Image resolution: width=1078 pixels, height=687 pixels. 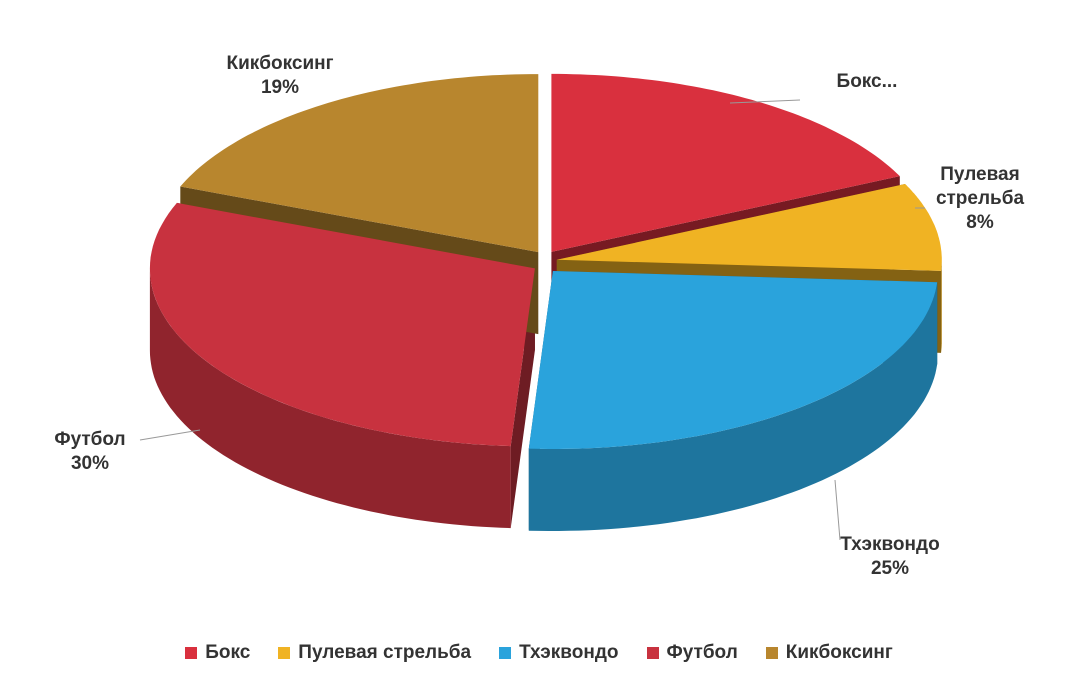 What do you see at coordinates (839, 652) in the screenshot?
I see `legend-label: Кикбоксинг` at bounding box center [839, 652].